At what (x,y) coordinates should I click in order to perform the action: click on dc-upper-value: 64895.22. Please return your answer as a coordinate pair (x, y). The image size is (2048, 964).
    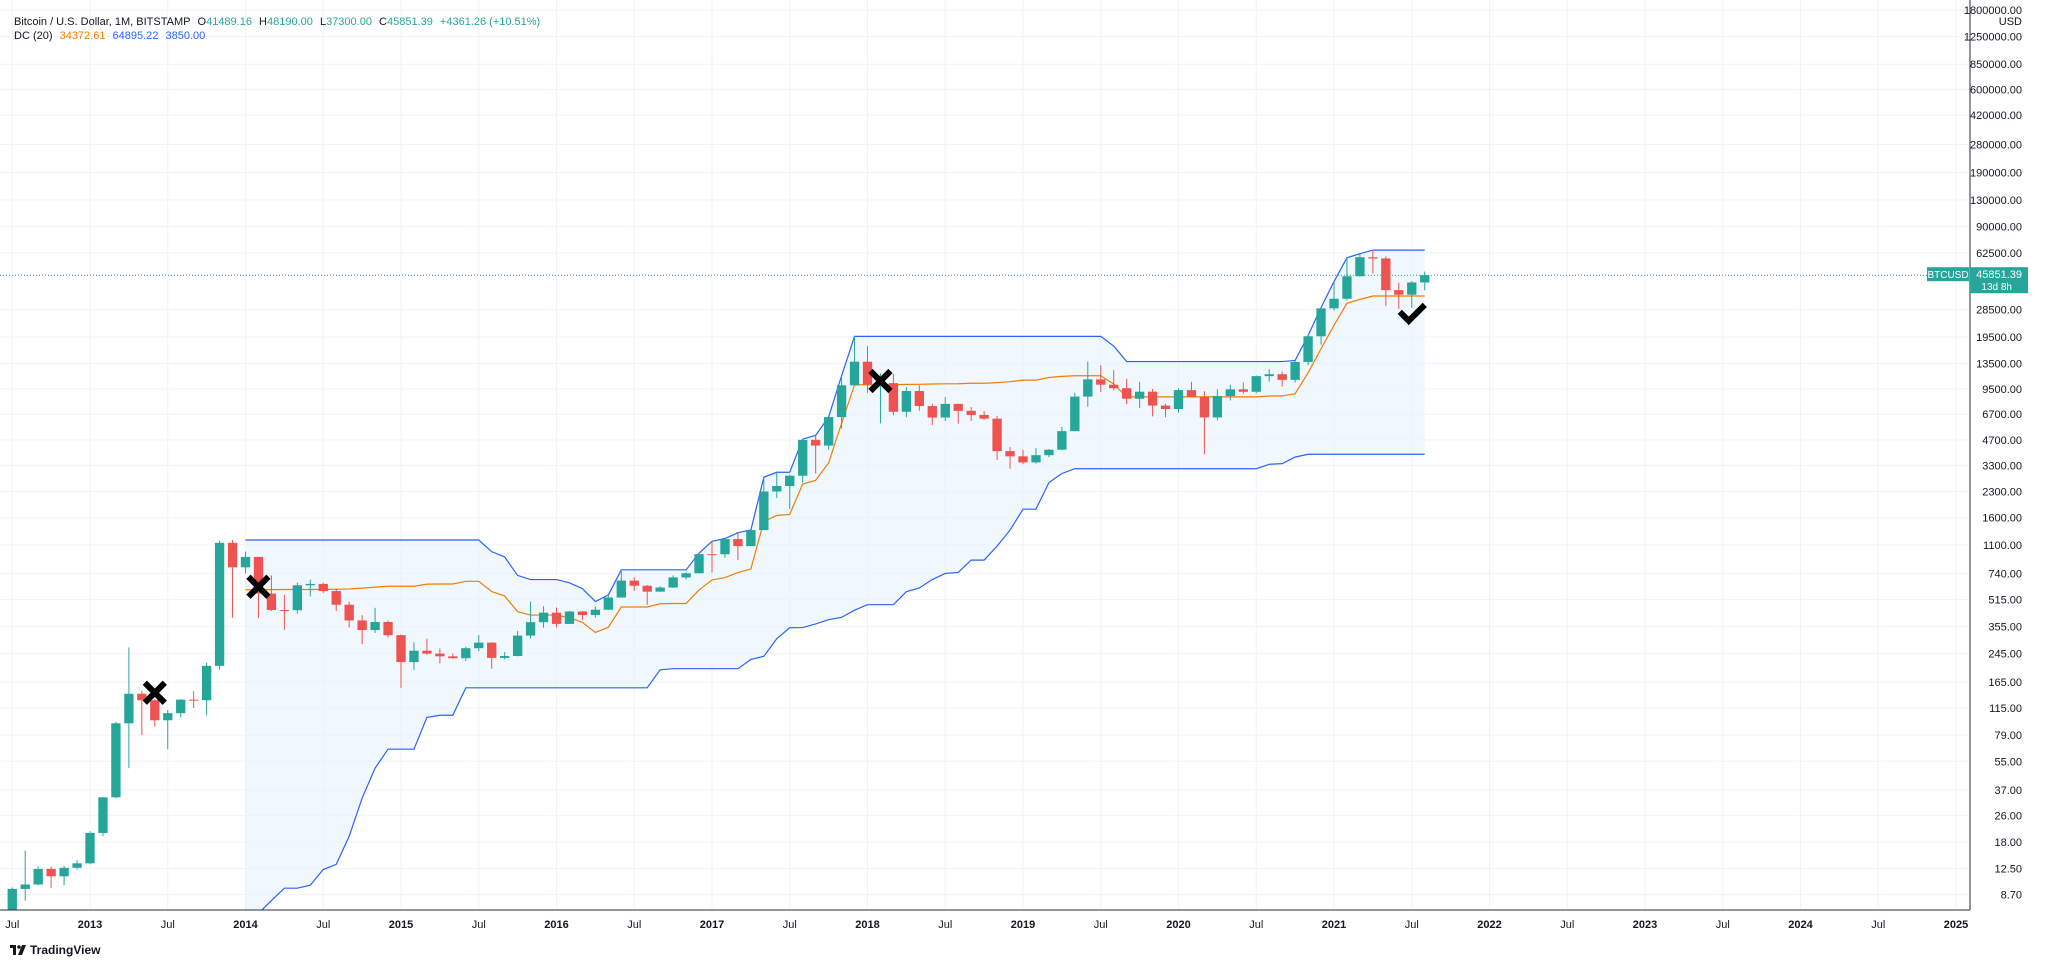
    Looking at the image, I should click on (135, 36).